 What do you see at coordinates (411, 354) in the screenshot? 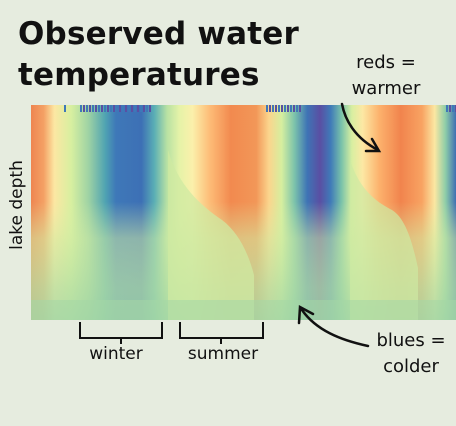
I see `annotation-cold: blues = colder` at bounding box center [411, 354].